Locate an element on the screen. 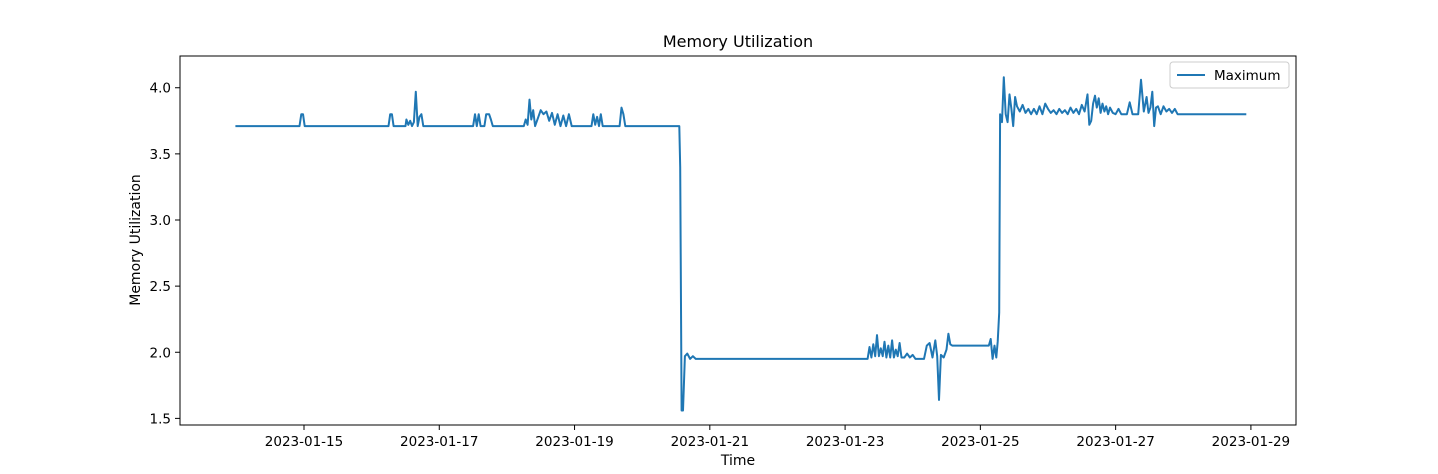 Image resolution: width=1438 pixels, height=474 pixels. y-tick-label: 3.0 is located at coordinates (160, 221).